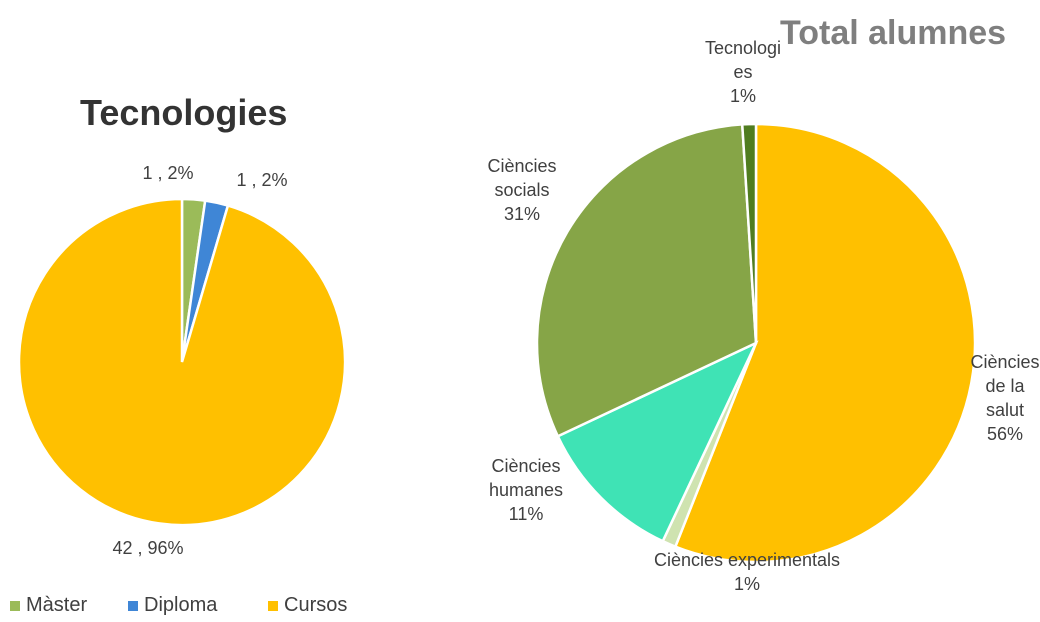 This screenshot has height=622, width=1040. I want to click on chart-title: Total alumnes, so click(893, 33).